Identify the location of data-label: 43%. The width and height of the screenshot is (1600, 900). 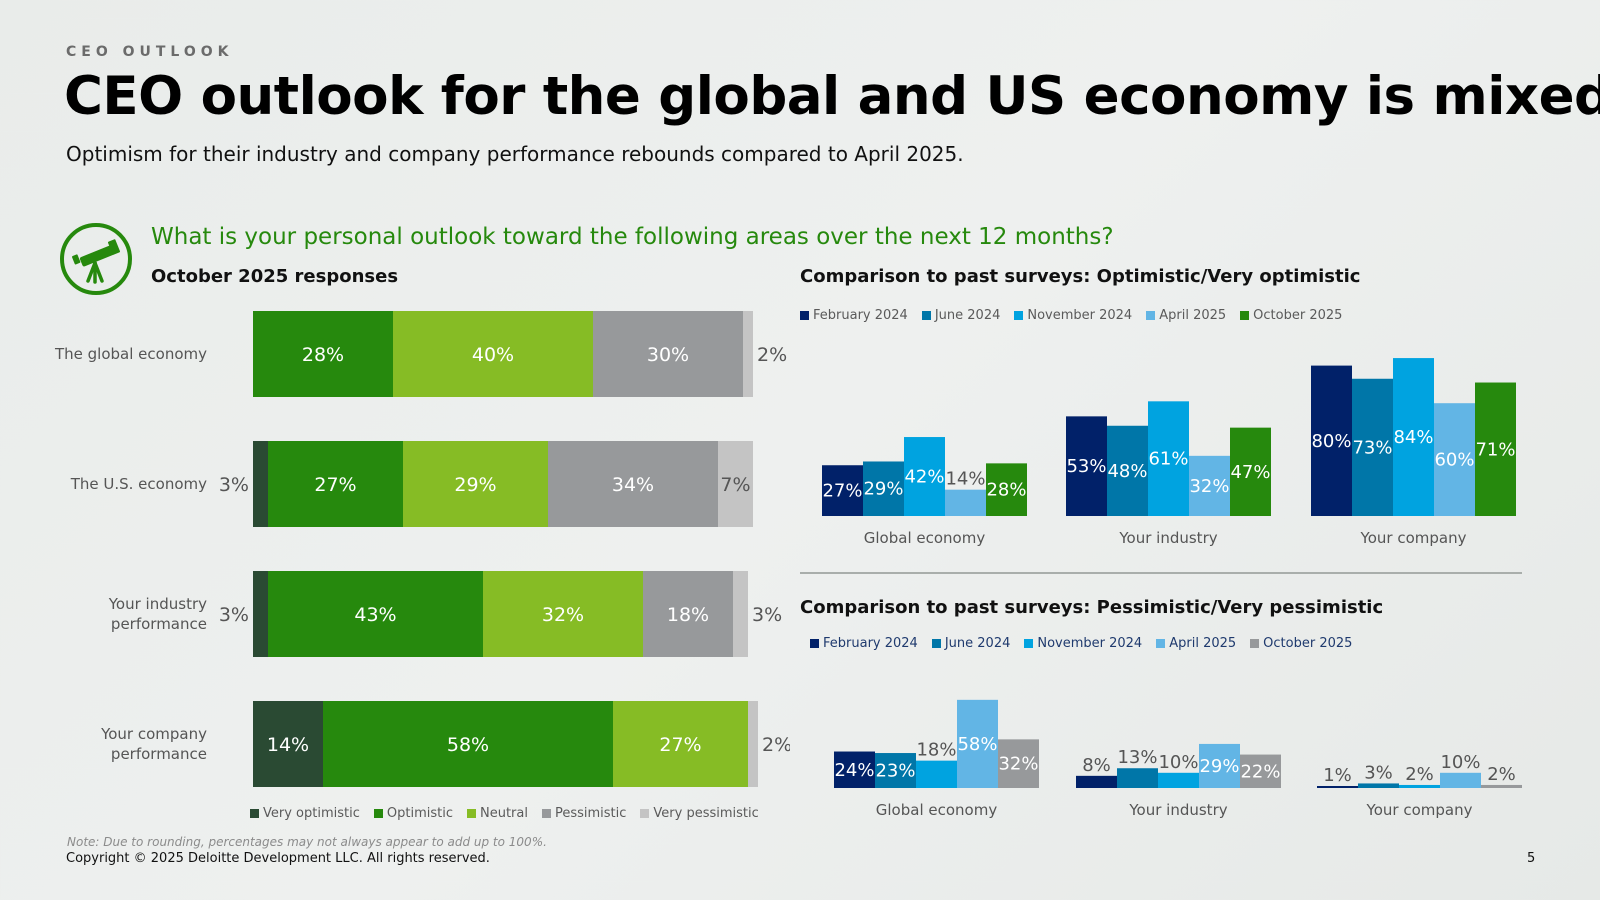
(375, 615).